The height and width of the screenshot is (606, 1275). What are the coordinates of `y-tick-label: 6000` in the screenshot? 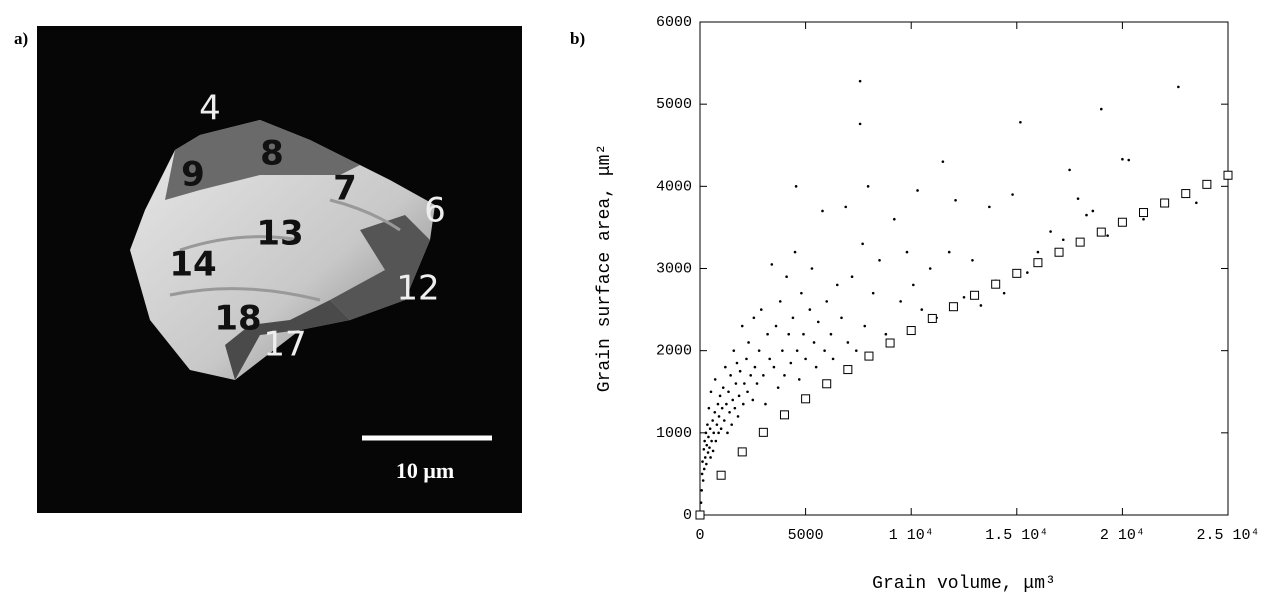 It's located at (674, 22).